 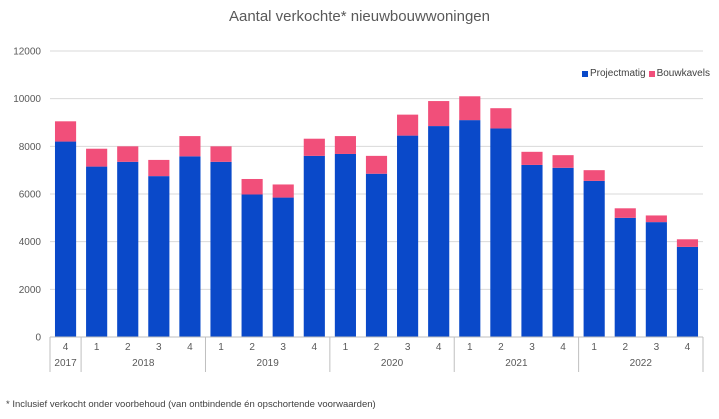 What do you see at coordinates (516, 363) in the screenshot?
I see `x-tick-label-year: 2021` at bounding box center [516, 363].